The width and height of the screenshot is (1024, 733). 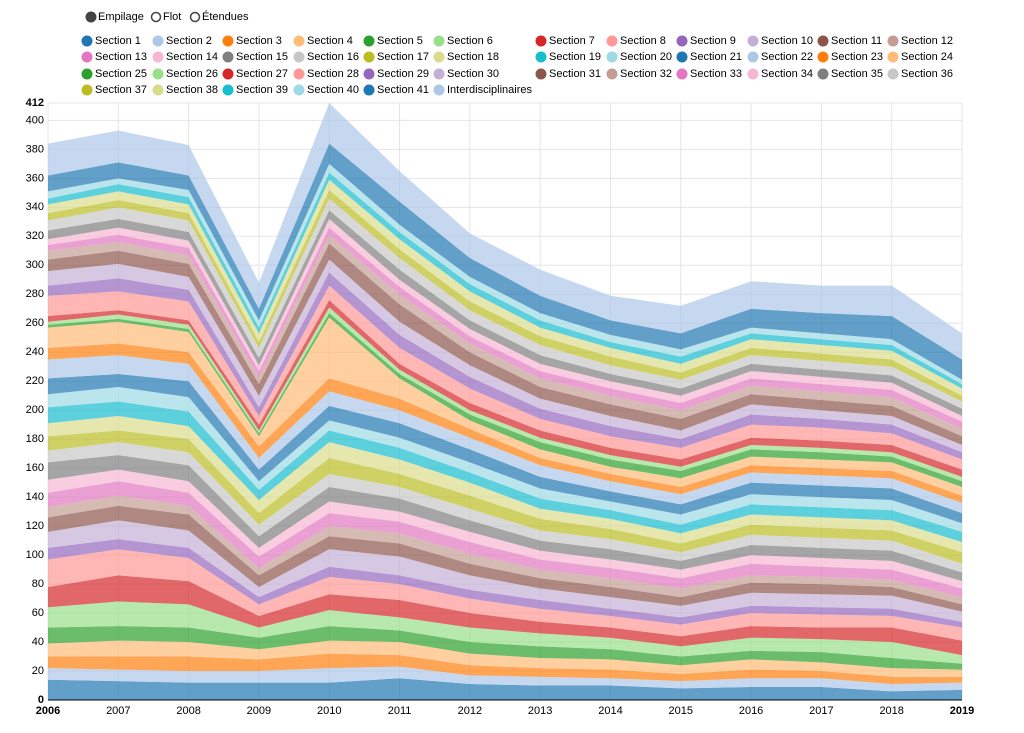 What do you see at coordinates (185, 74) in the screenshot?
I see `legend-item: Section 26` at bounding box center [185, 74].